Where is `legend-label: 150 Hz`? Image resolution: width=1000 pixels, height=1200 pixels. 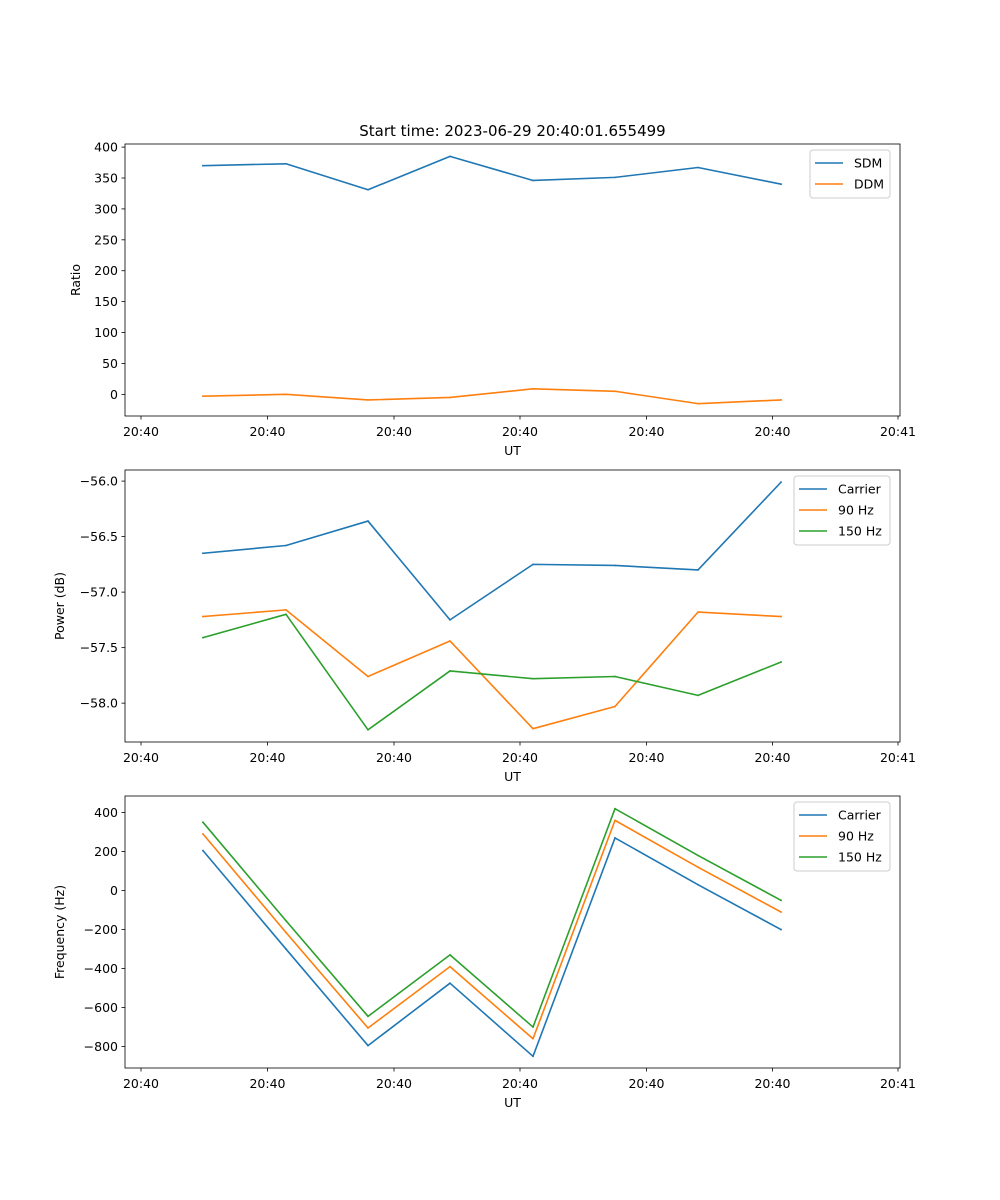 legend-label: 150 Hz is located at coordinates (860, 531).